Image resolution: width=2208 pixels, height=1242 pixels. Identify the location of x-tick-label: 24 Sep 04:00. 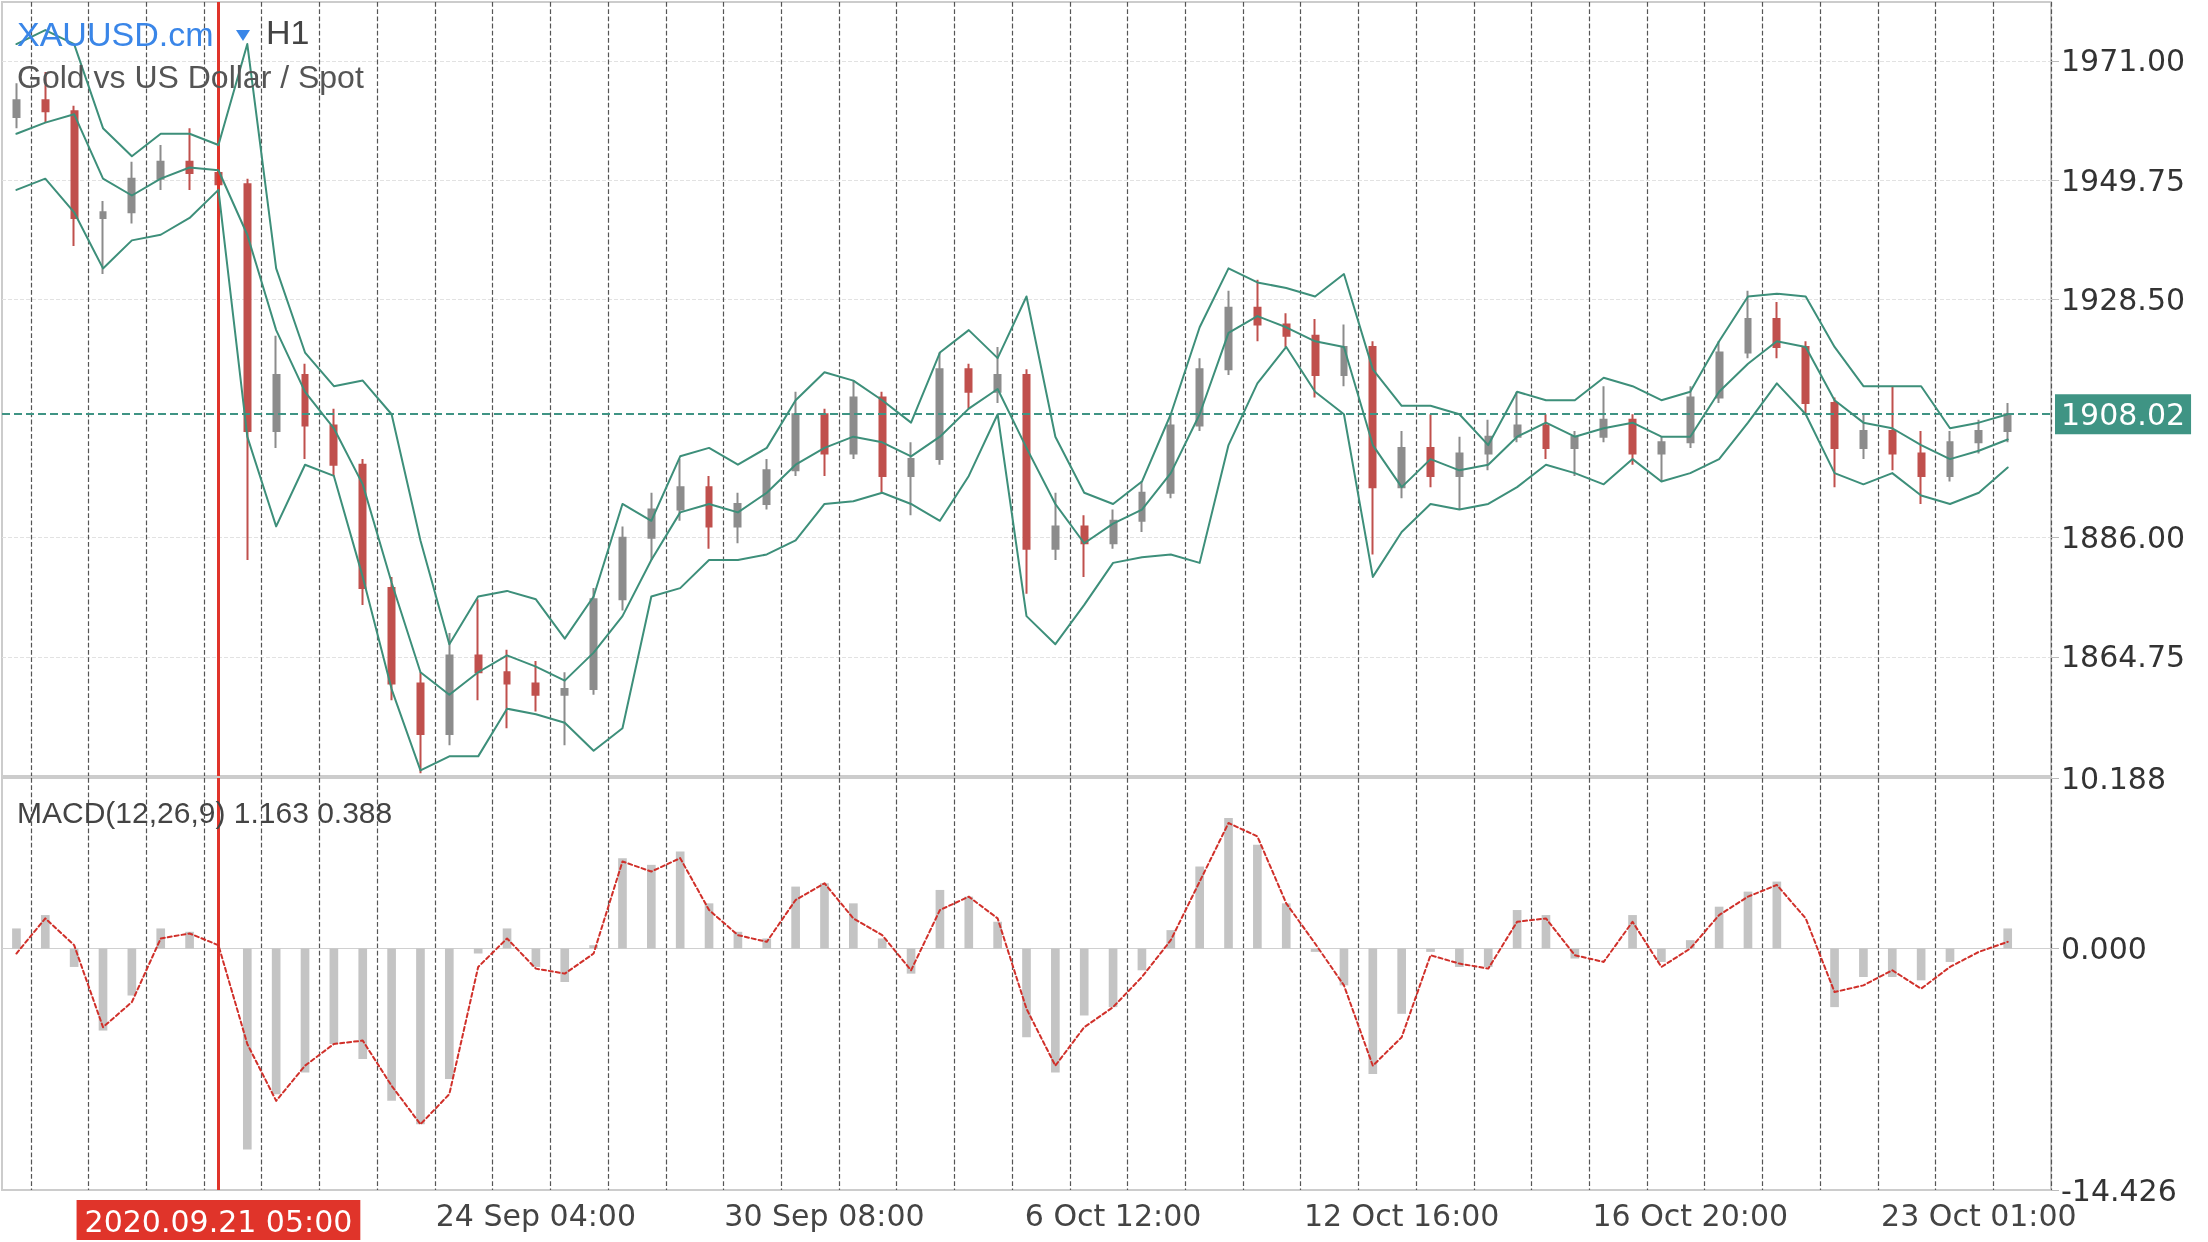
(536, 1215).